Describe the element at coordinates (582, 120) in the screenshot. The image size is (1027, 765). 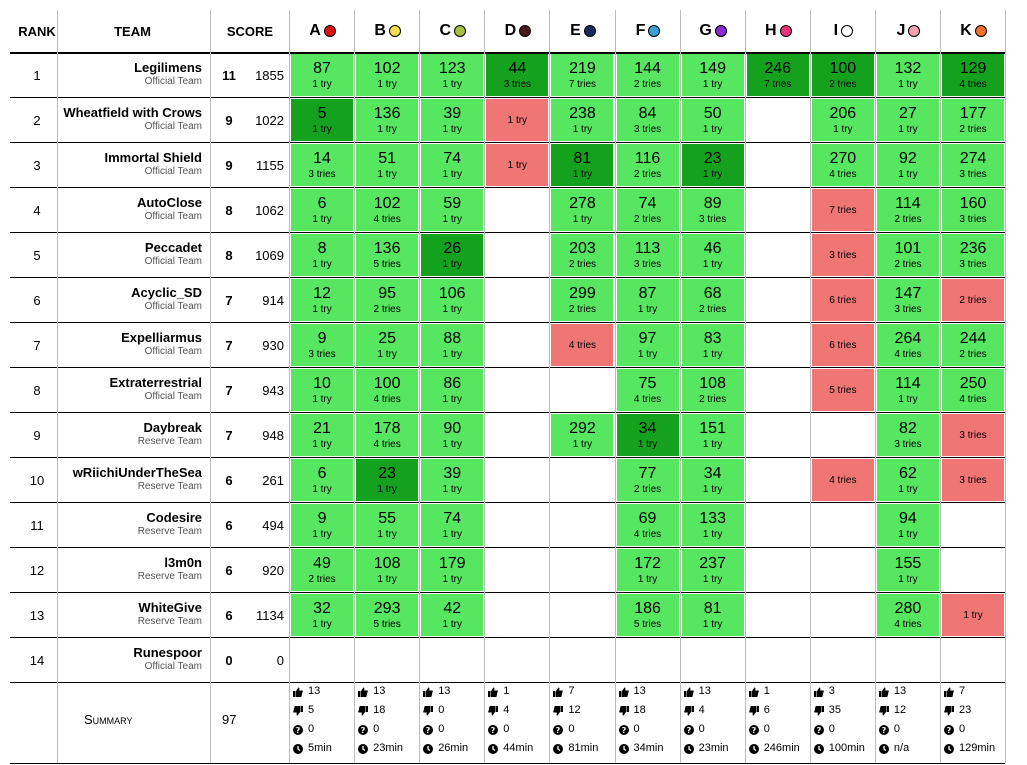
I see `result-cell-e: 238 1 try` at that location.